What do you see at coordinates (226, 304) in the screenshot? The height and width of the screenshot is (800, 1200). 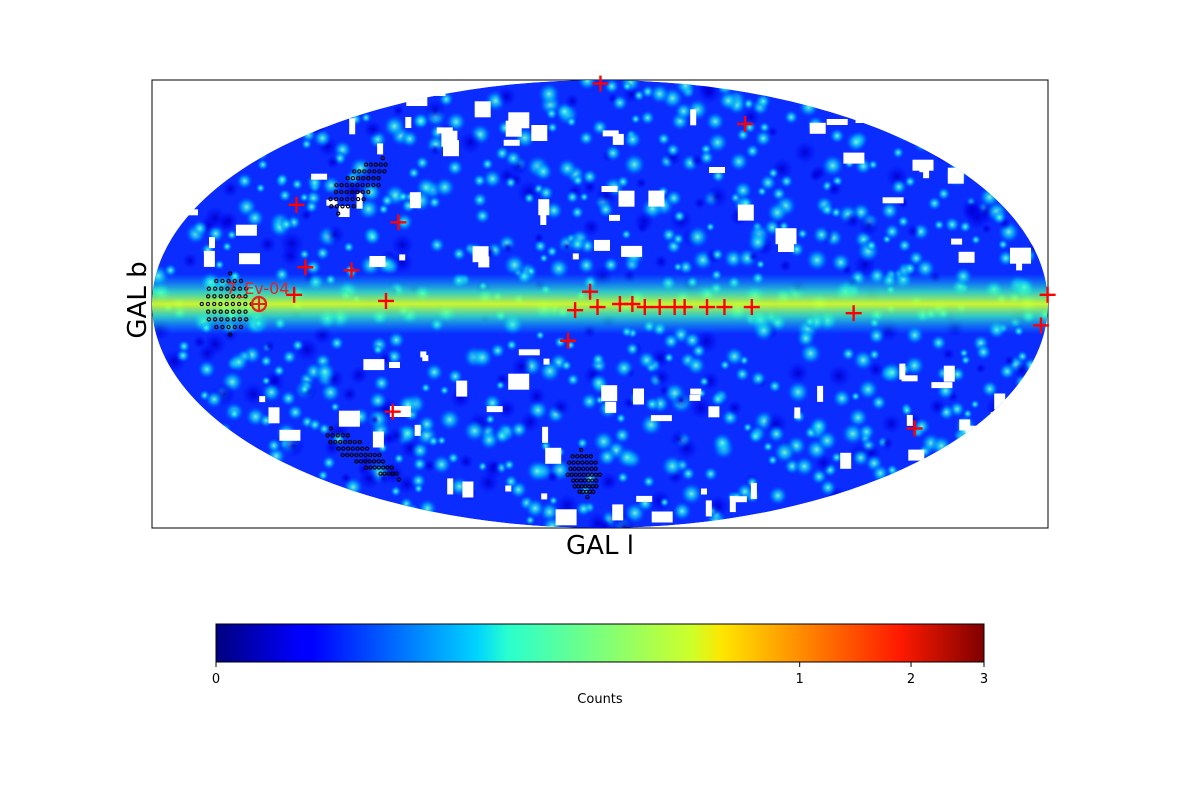 I see `error-region` at bounding box center [226, 304].